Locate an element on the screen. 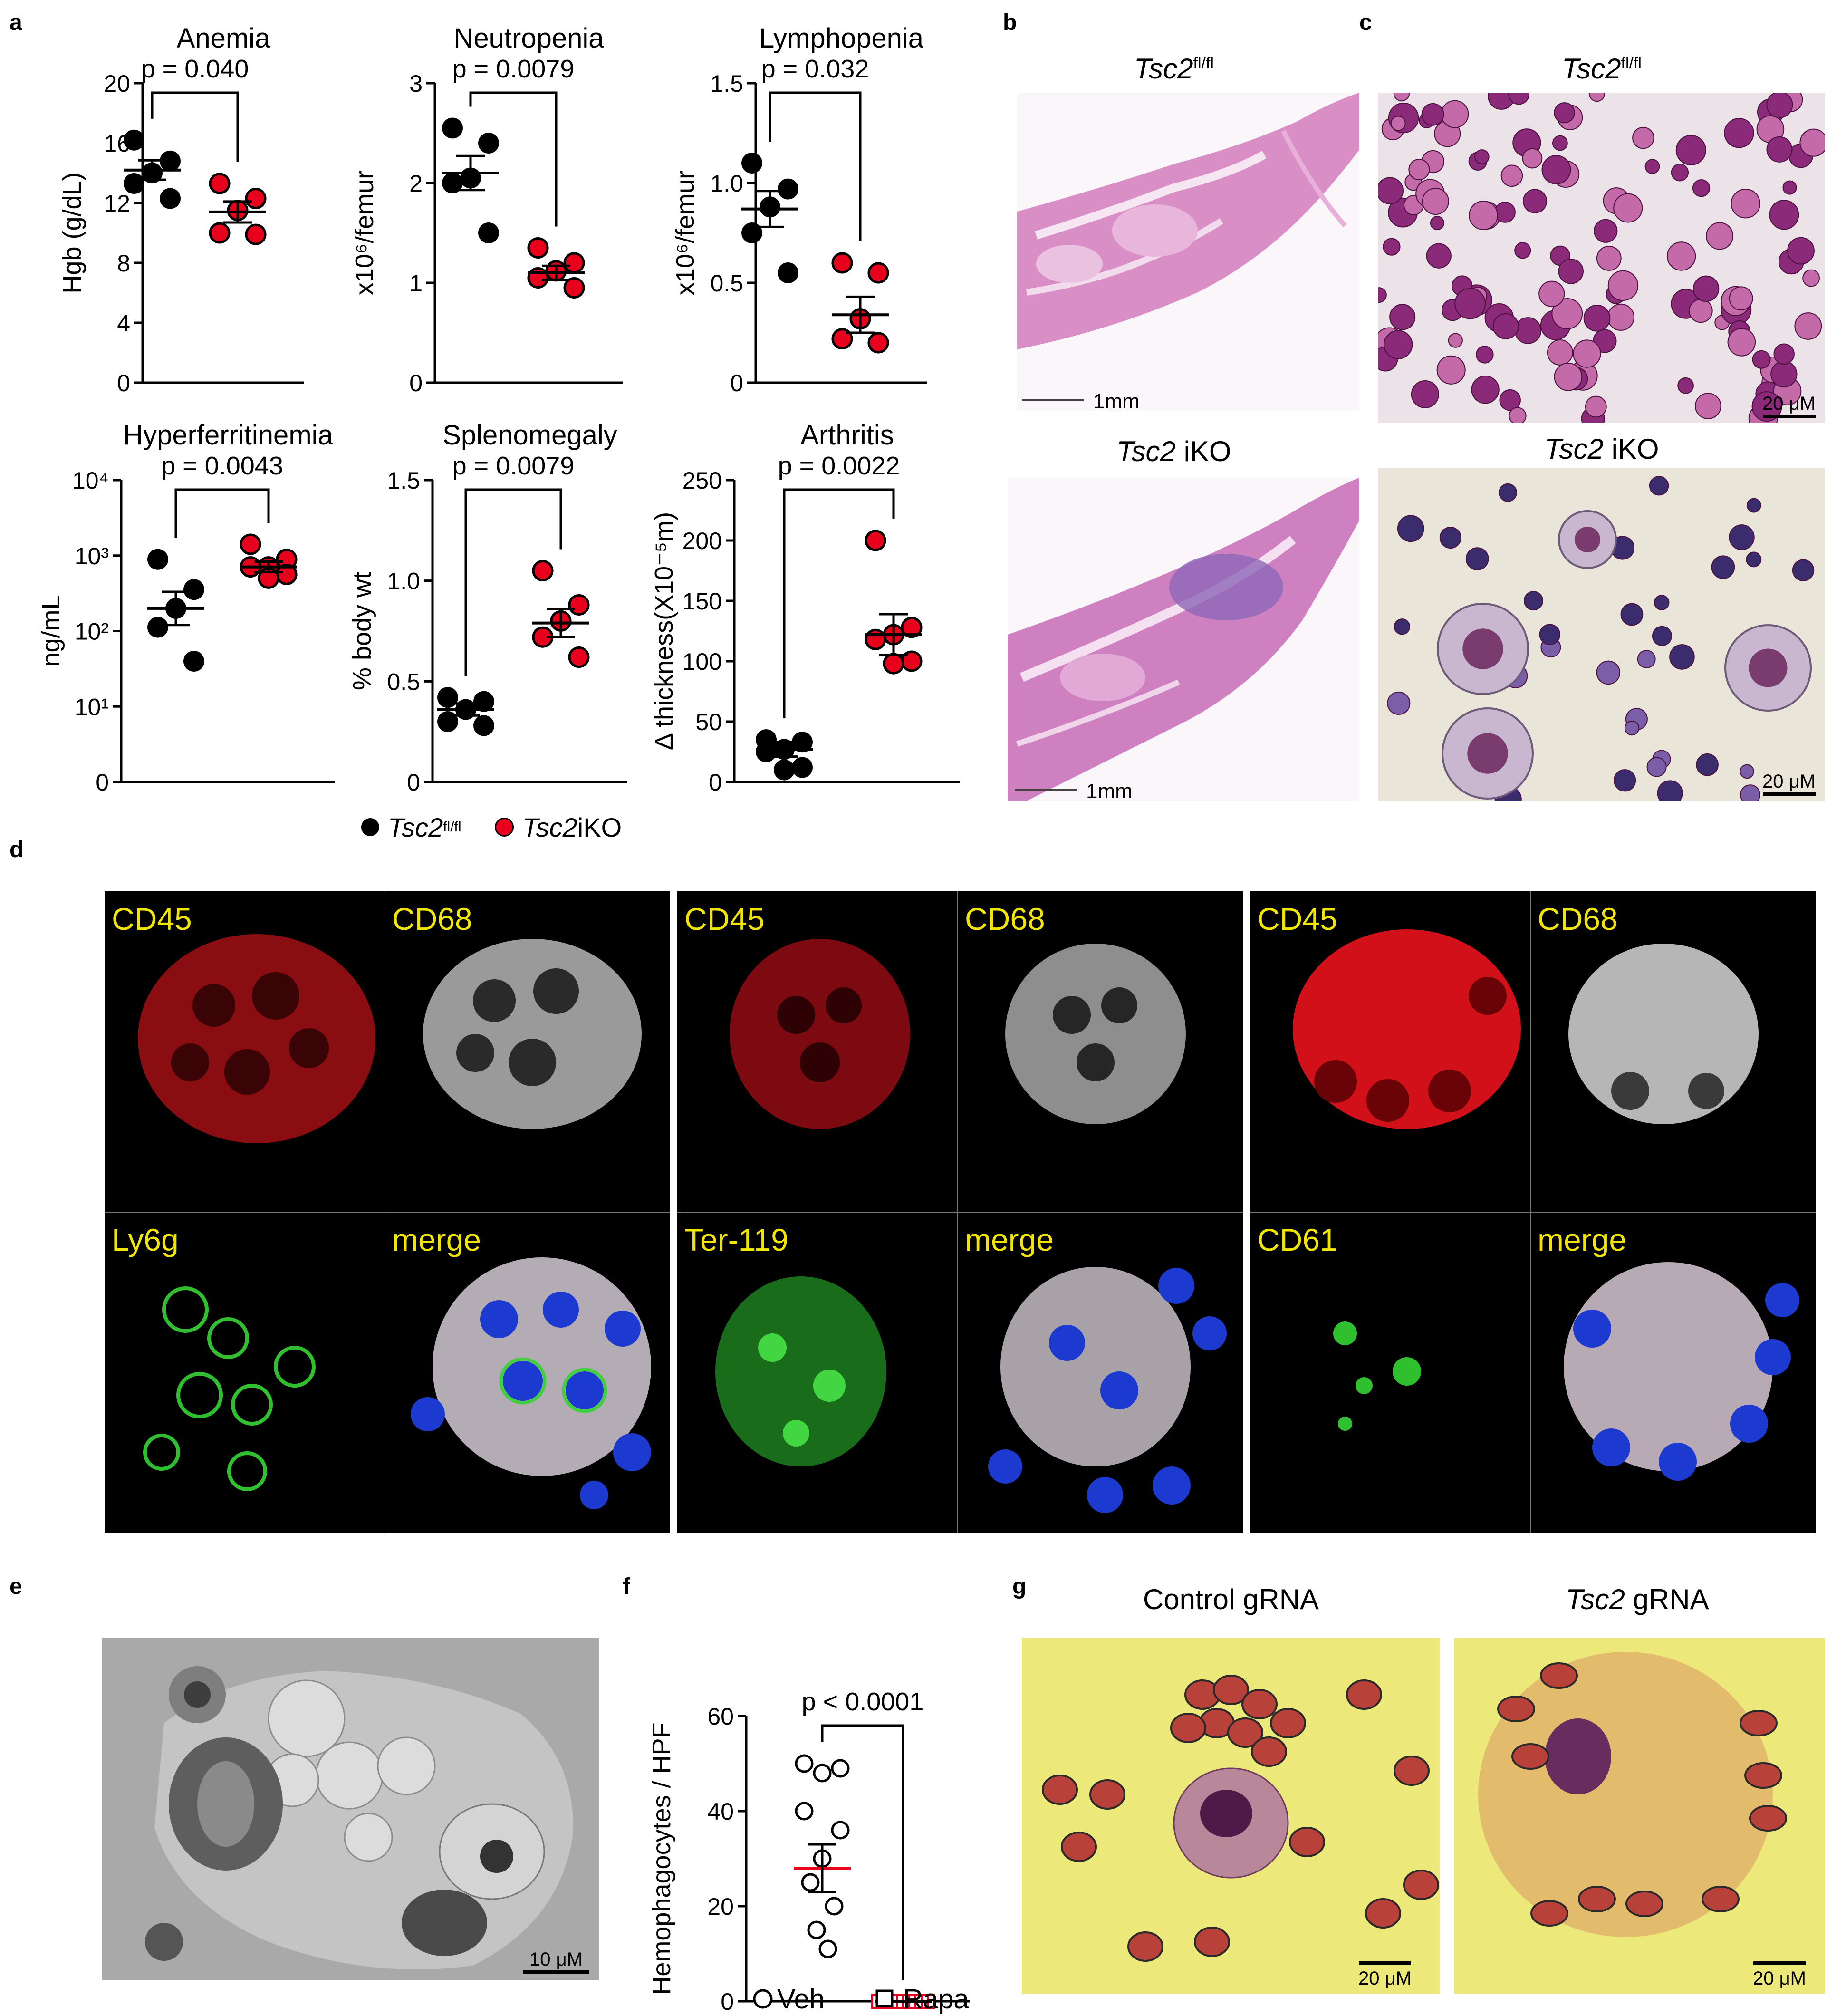  he-scalebar-ko: 1mm is located at coordinates (1074, 791).